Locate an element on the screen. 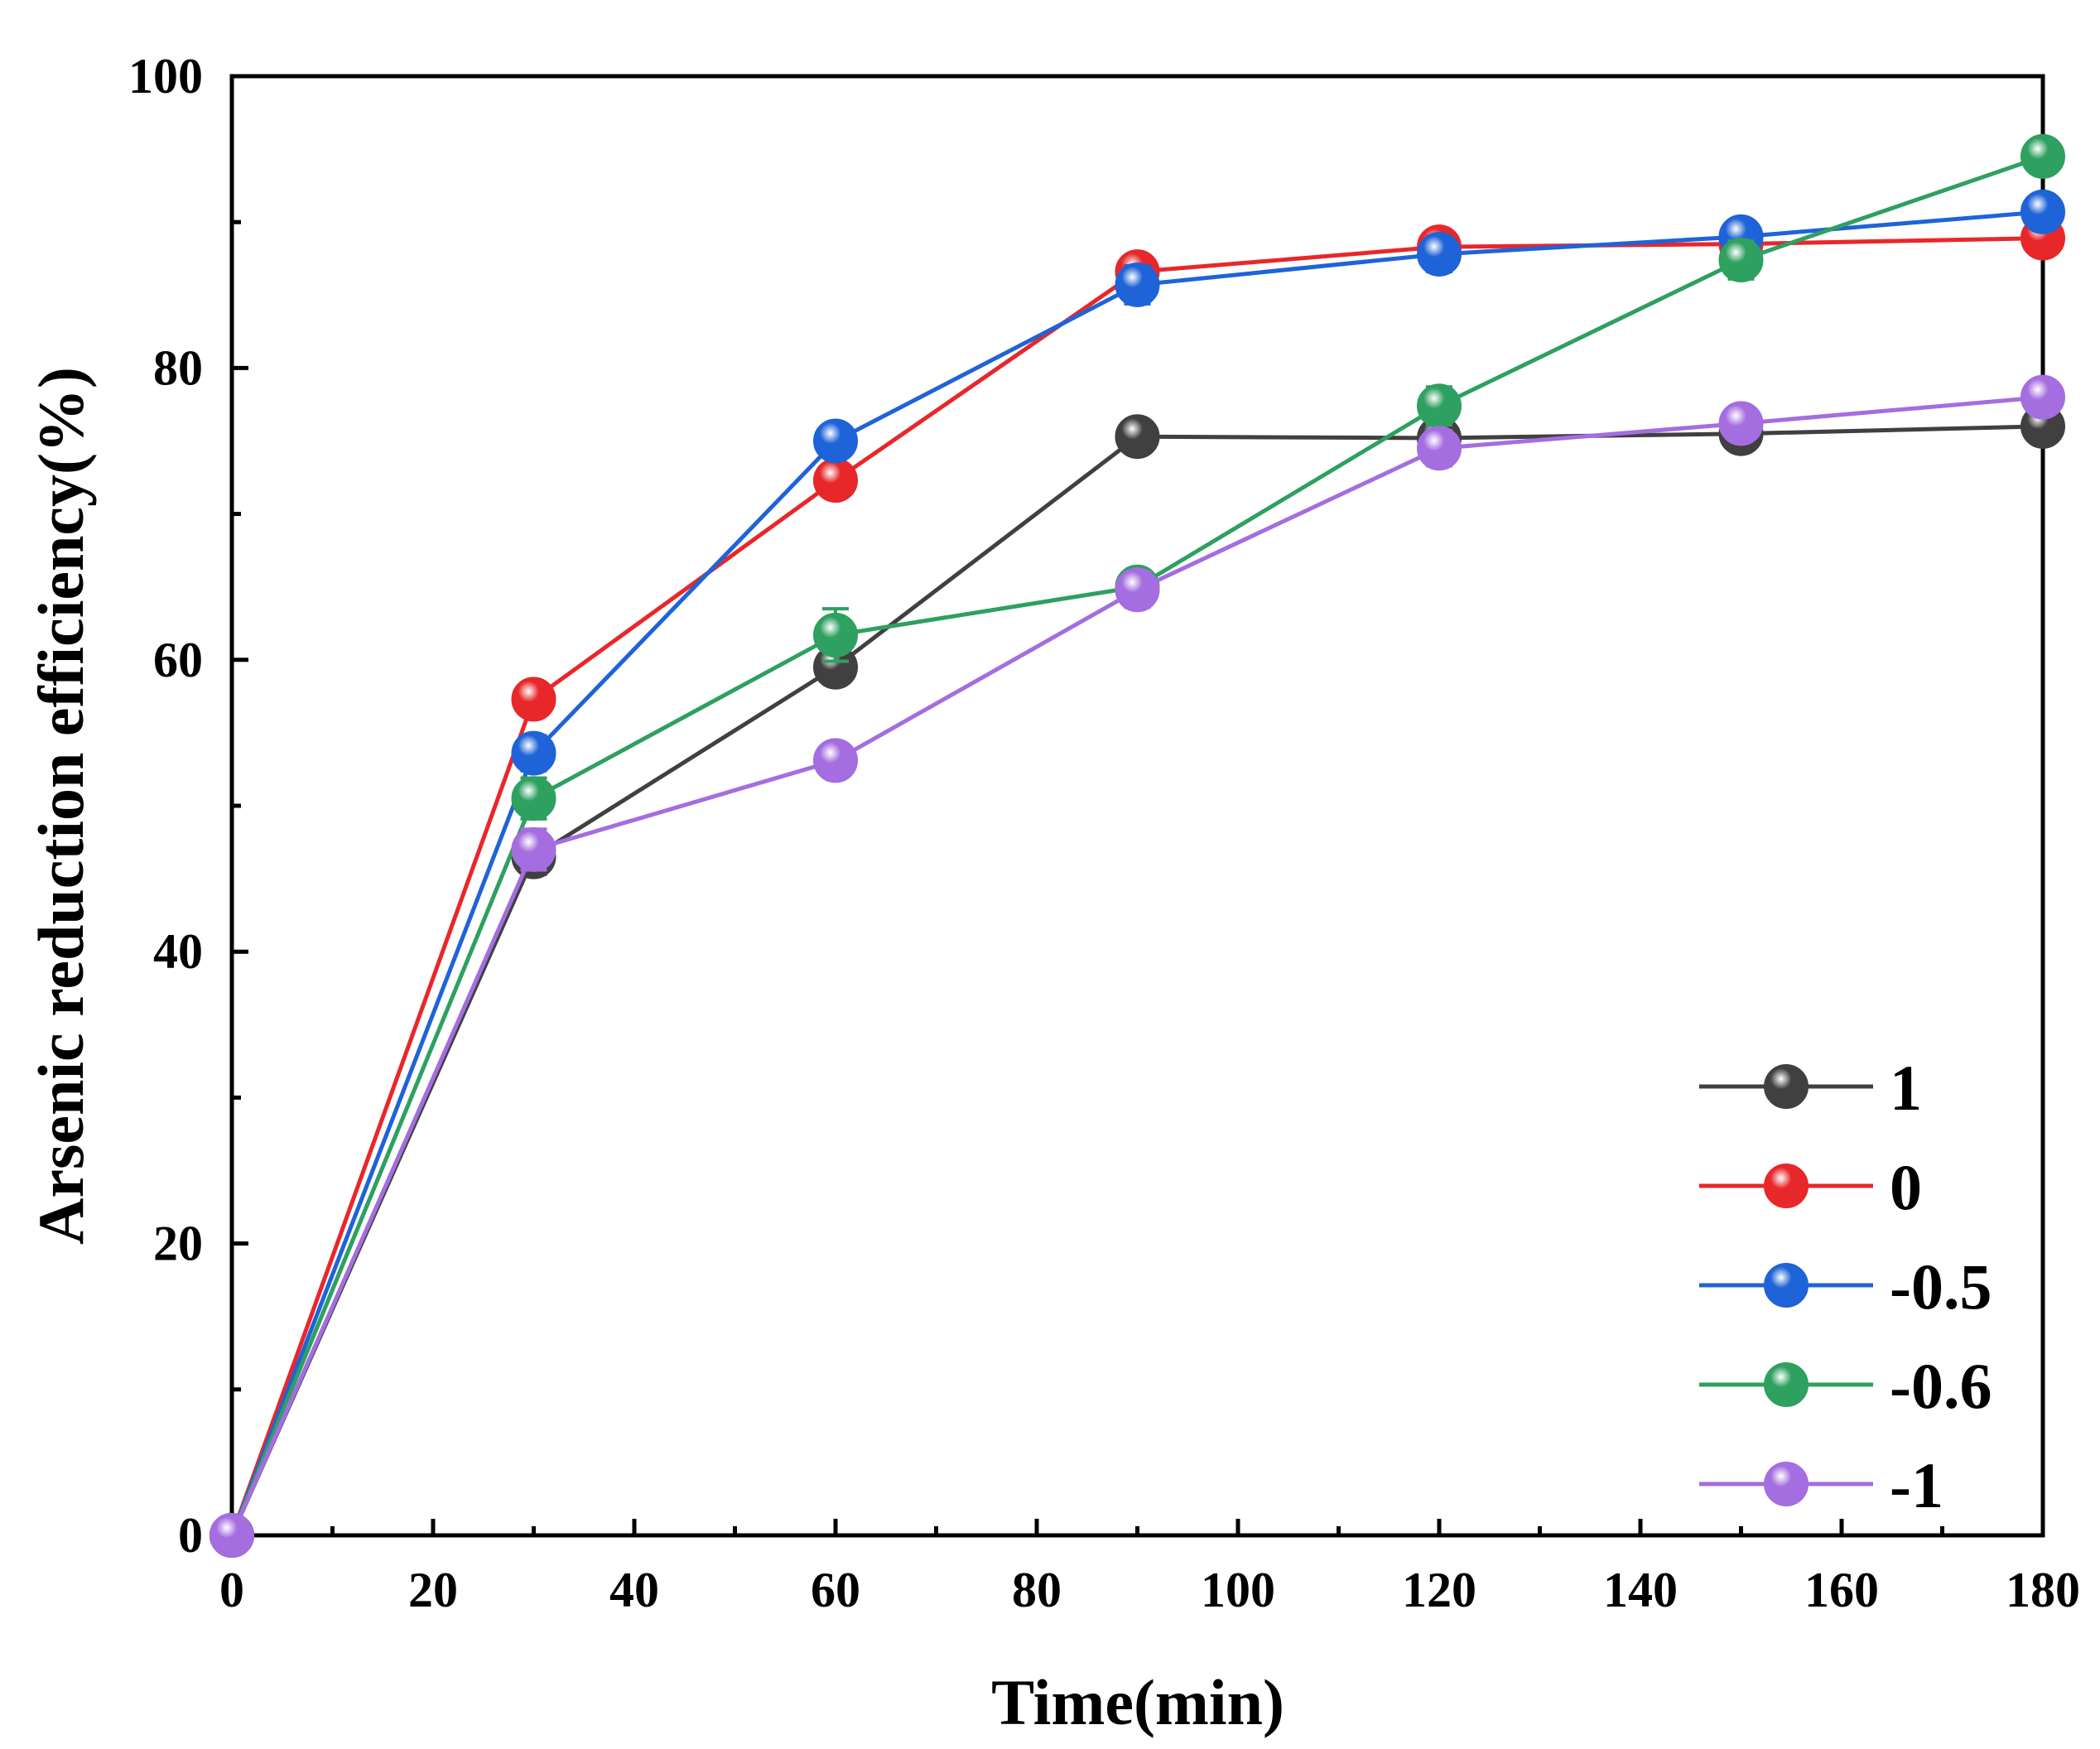 Image resolution: width=2100 pixels, height=1749 pixels. y-axis-ticks is located at coordinates (240, 806).